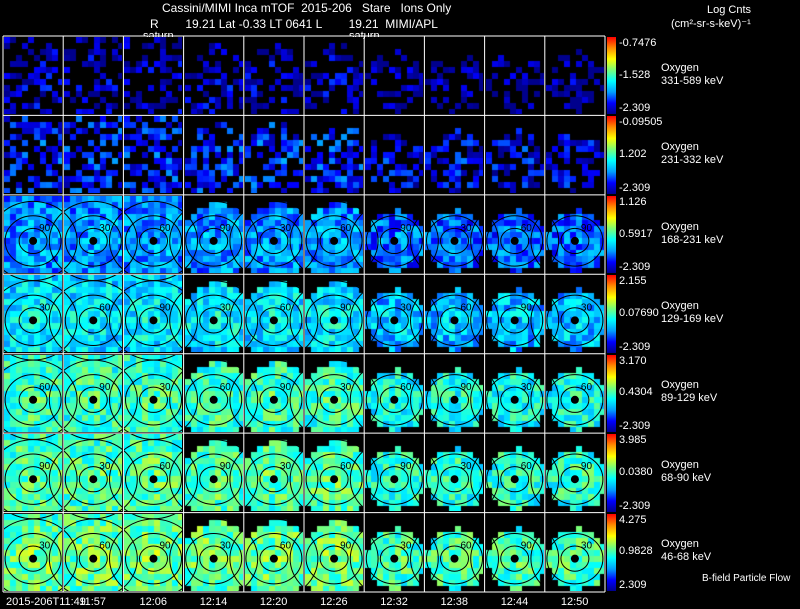 This screenshot has width=800, height=609. Describe the element at coordinates (692, 80) in the screenshot. I see `energy-range-label: 331-589 keV` at that location.